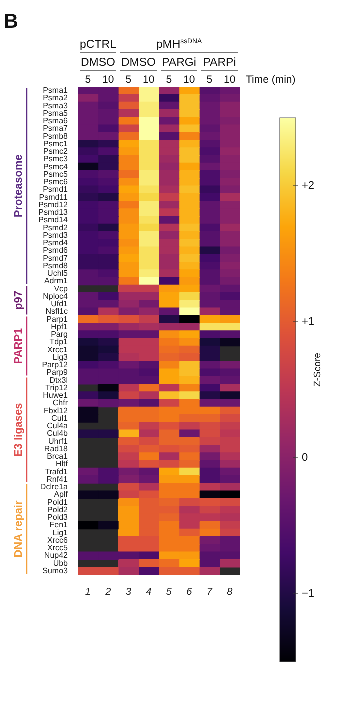  What do you see at coordinates (54, 487) in the screenshot?
I see `y-tick-label: Dclre1a` at bounding box center [54, 487].